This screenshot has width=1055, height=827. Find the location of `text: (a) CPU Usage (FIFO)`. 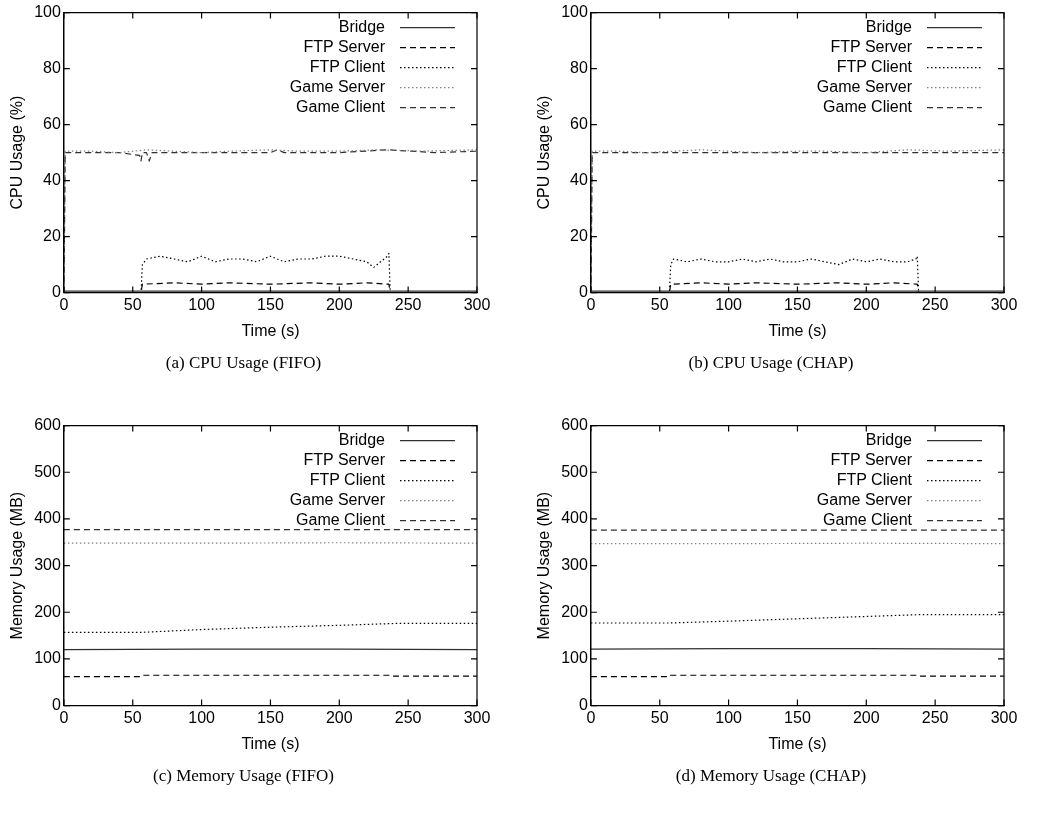

text: (a) CPU Usage (FIFO) is located at coordinates (243, 363).